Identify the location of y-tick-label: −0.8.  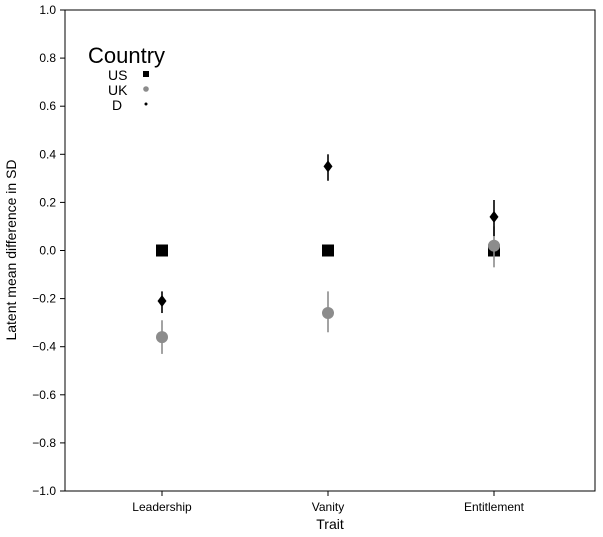
(44, 443).